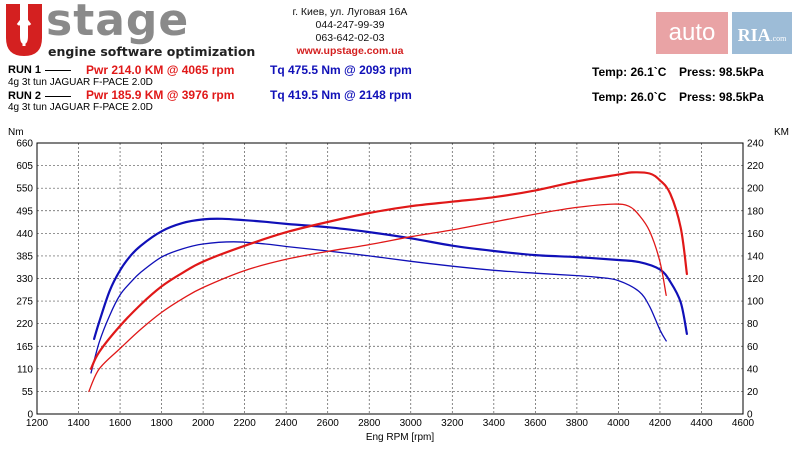 The image size is (800, 450). What do you see at coordinates (24, 30) in the screenshot?
I see `logo-u-mark` at bounding box center [24, 30].